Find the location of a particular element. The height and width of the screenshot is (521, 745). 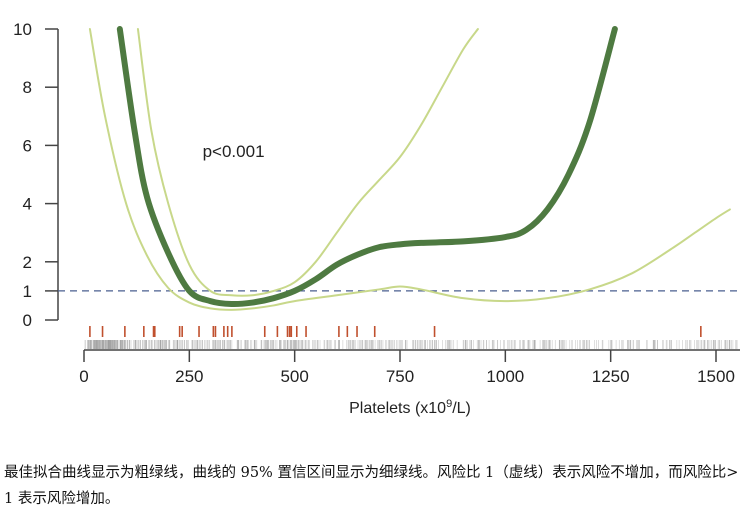

y-tick-label: 10 is located at coordinates (22, 29).